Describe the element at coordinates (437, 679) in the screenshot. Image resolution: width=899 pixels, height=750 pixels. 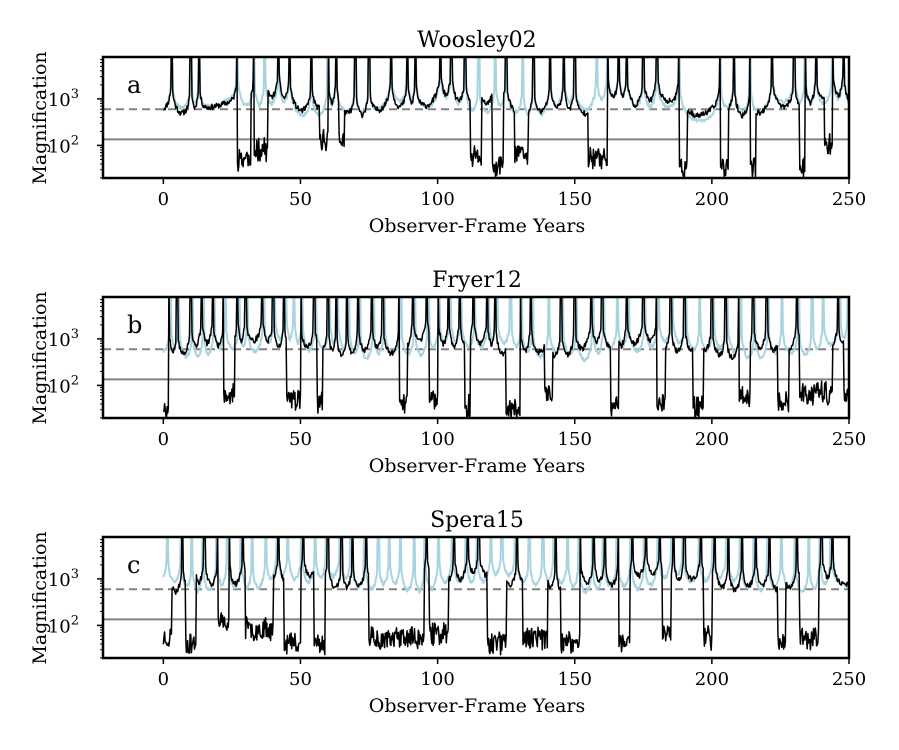
I see `panel-c-xtick-label: 100` at that location.